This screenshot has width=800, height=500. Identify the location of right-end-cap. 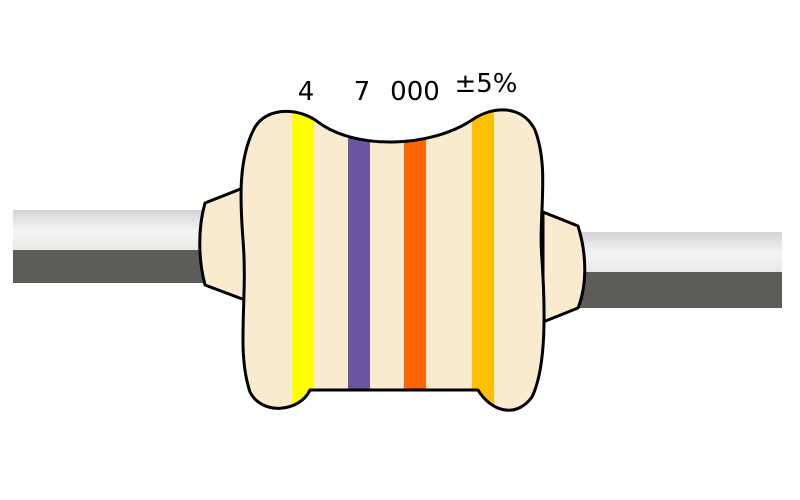
(564, 267).